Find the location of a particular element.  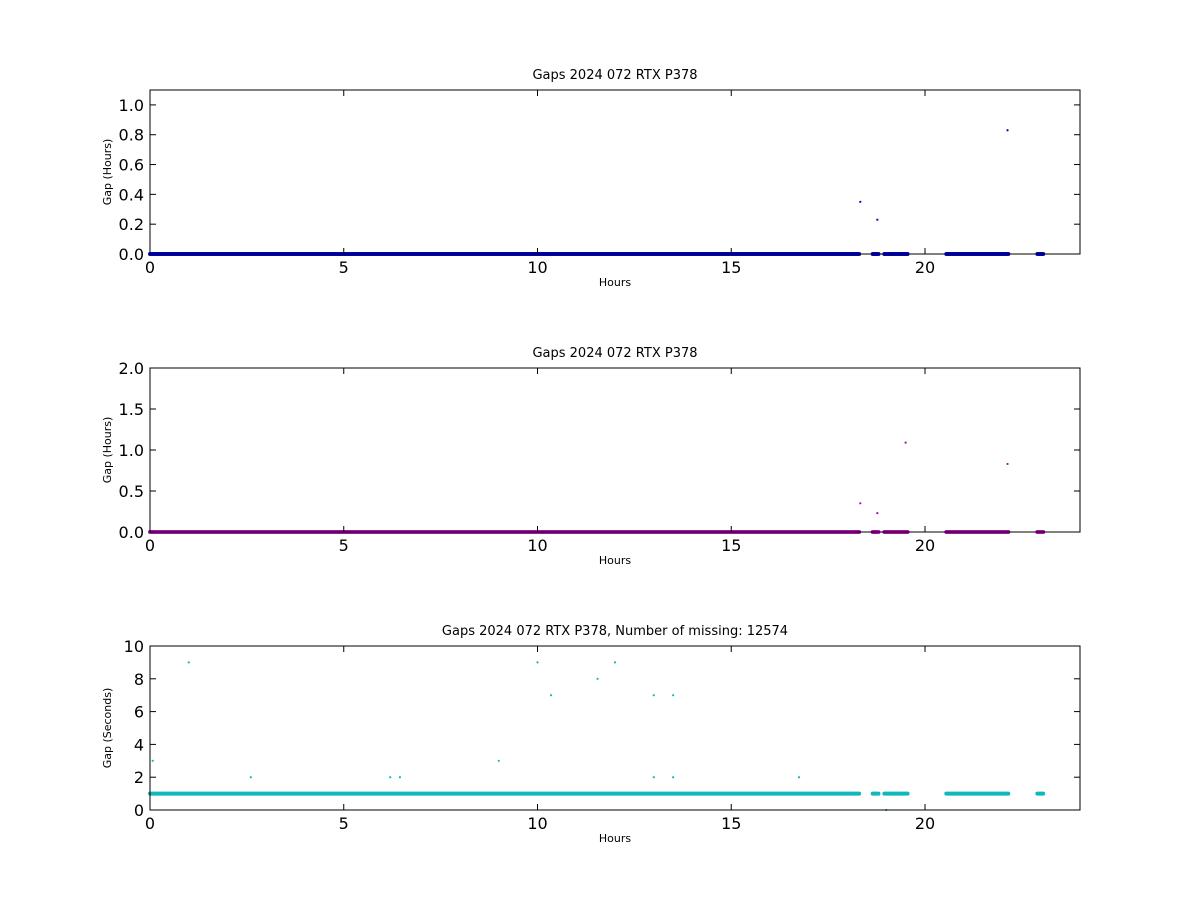

y-tick-label: 10 is located at coordinates (134, 646).